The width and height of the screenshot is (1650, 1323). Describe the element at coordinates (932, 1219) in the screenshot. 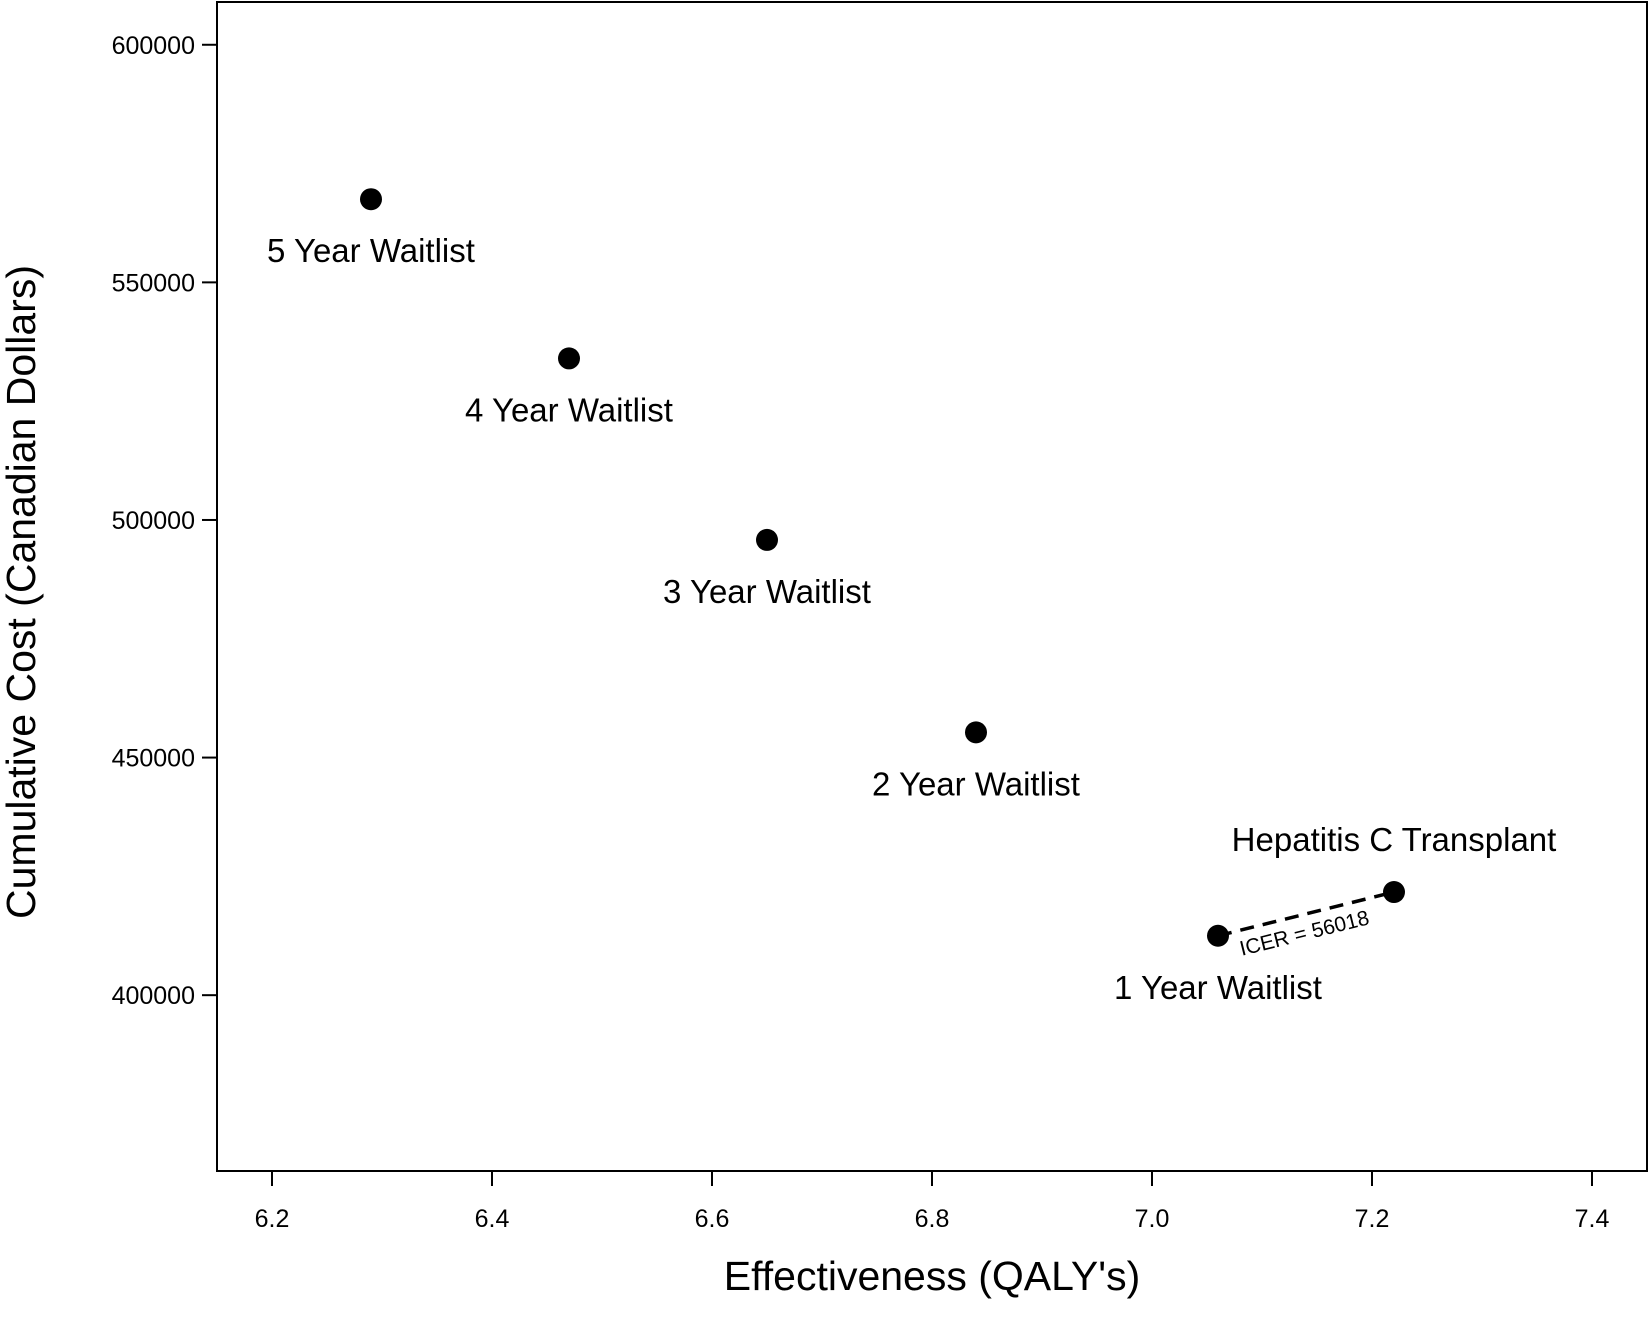

I see `x-tick-label: 6.8` at that location.